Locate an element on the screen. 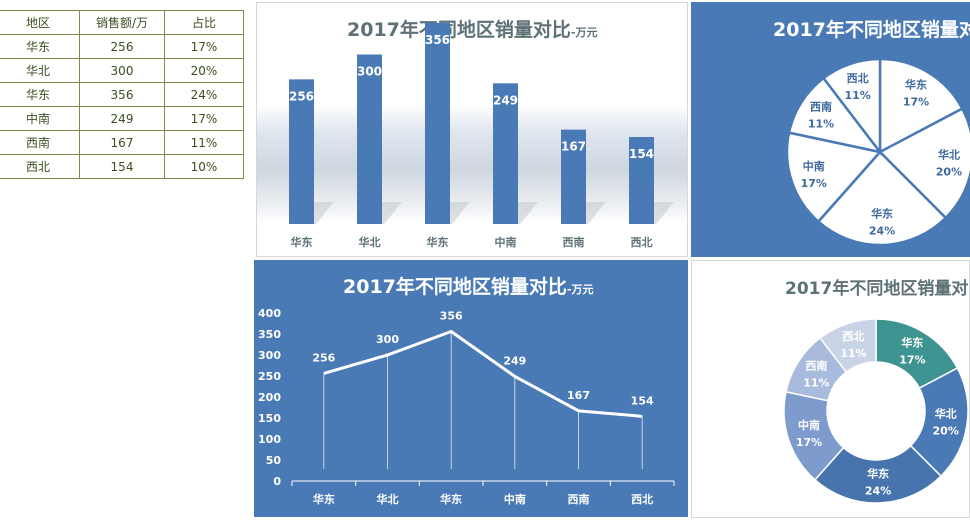 This screenshot has height=521, width=970. table-cell: 24% is located at coordinates (204, 94).